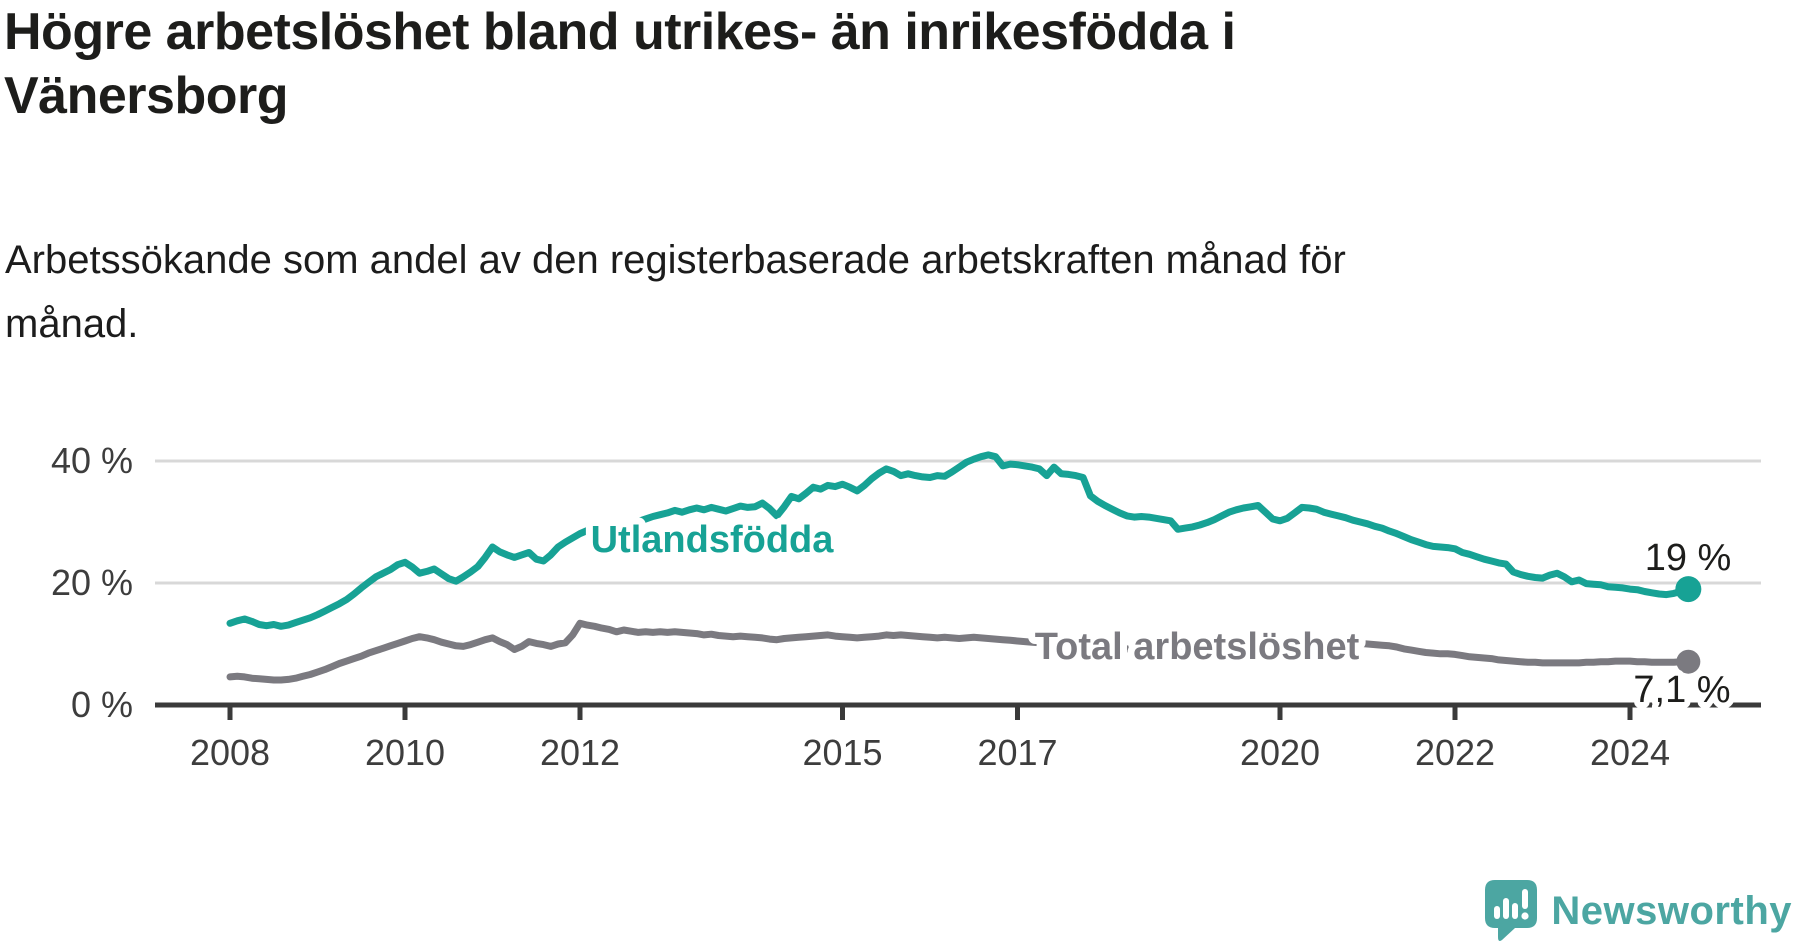 The width and height of the screenshot is (1800, 948). What do you see at coordinates (92, 582) in the screenshot?
I see `y-tick-label-20: 20 %` at bounding box center [92, 582].